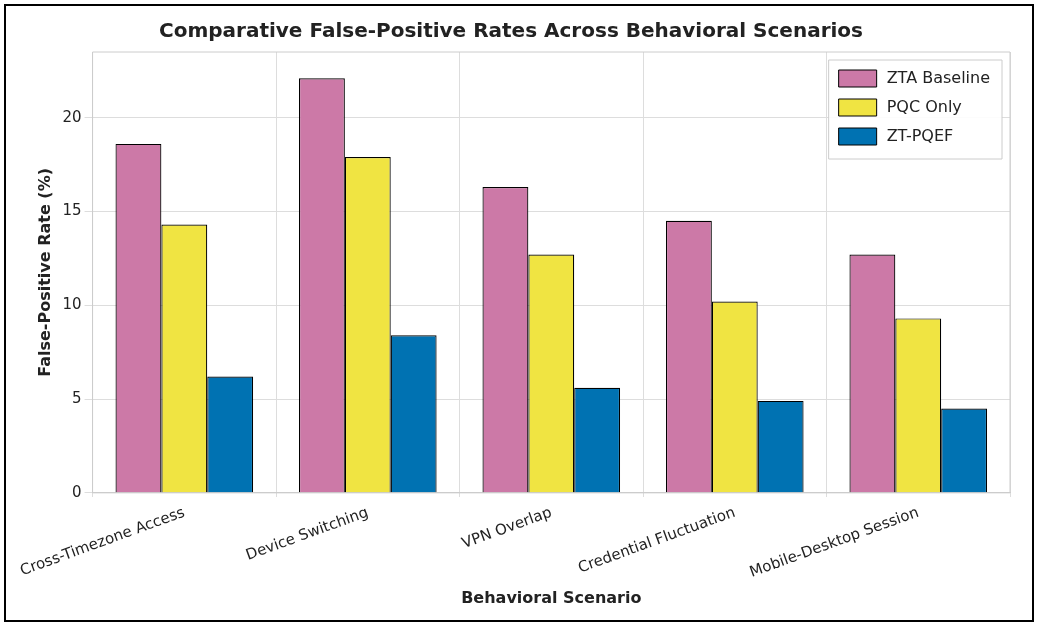  What do you see at coordinates (77, 491) in the screenshot?
I see `y-tick-label: 0` at bounding box center [77, 491].